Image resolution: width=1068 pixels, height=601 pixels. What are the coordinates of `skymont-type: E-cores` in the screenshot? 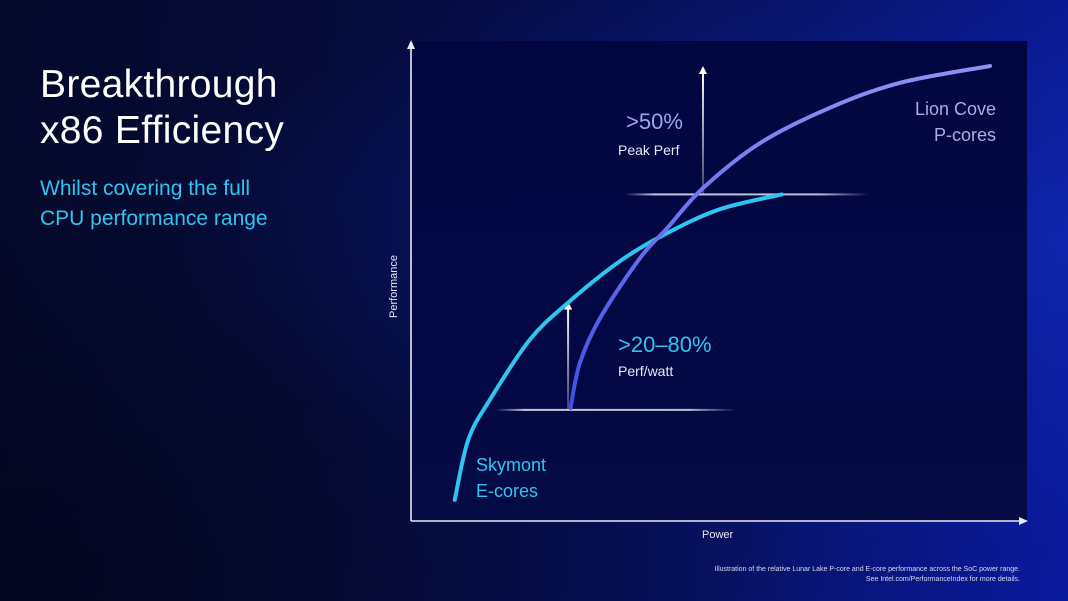 It's located at (507, 491).